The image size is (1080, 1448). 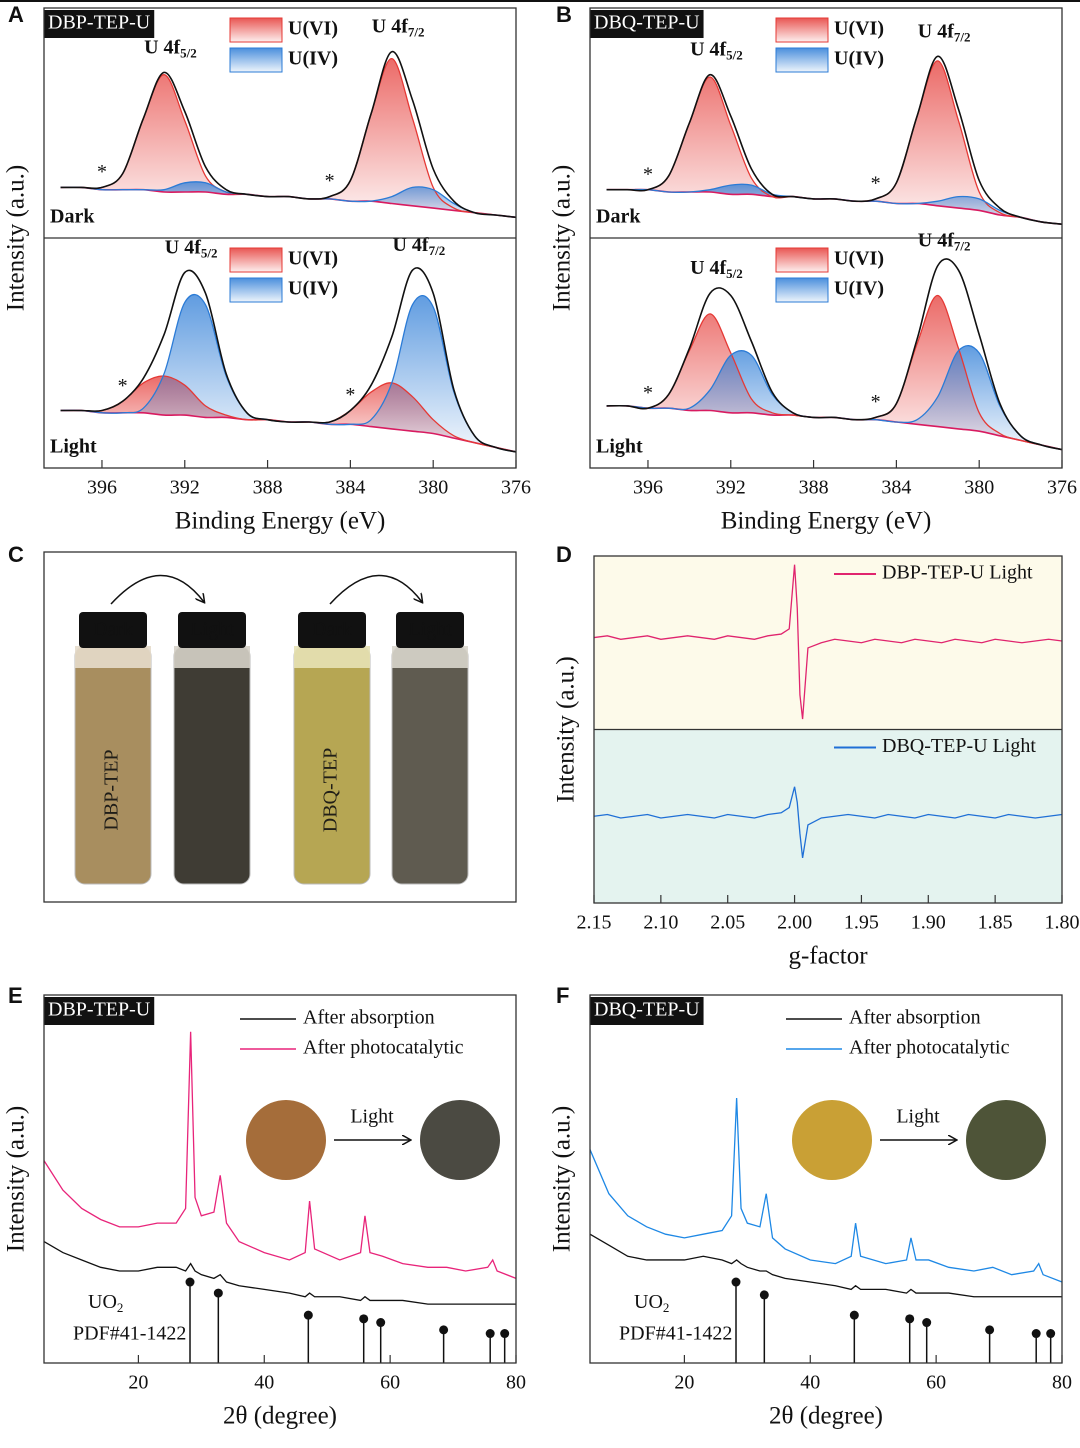 What do you see at coordinates (129, 1334) in the screenshot?
I see `reference-card: PDF#41-1422` at bounding box center [129, 1334].